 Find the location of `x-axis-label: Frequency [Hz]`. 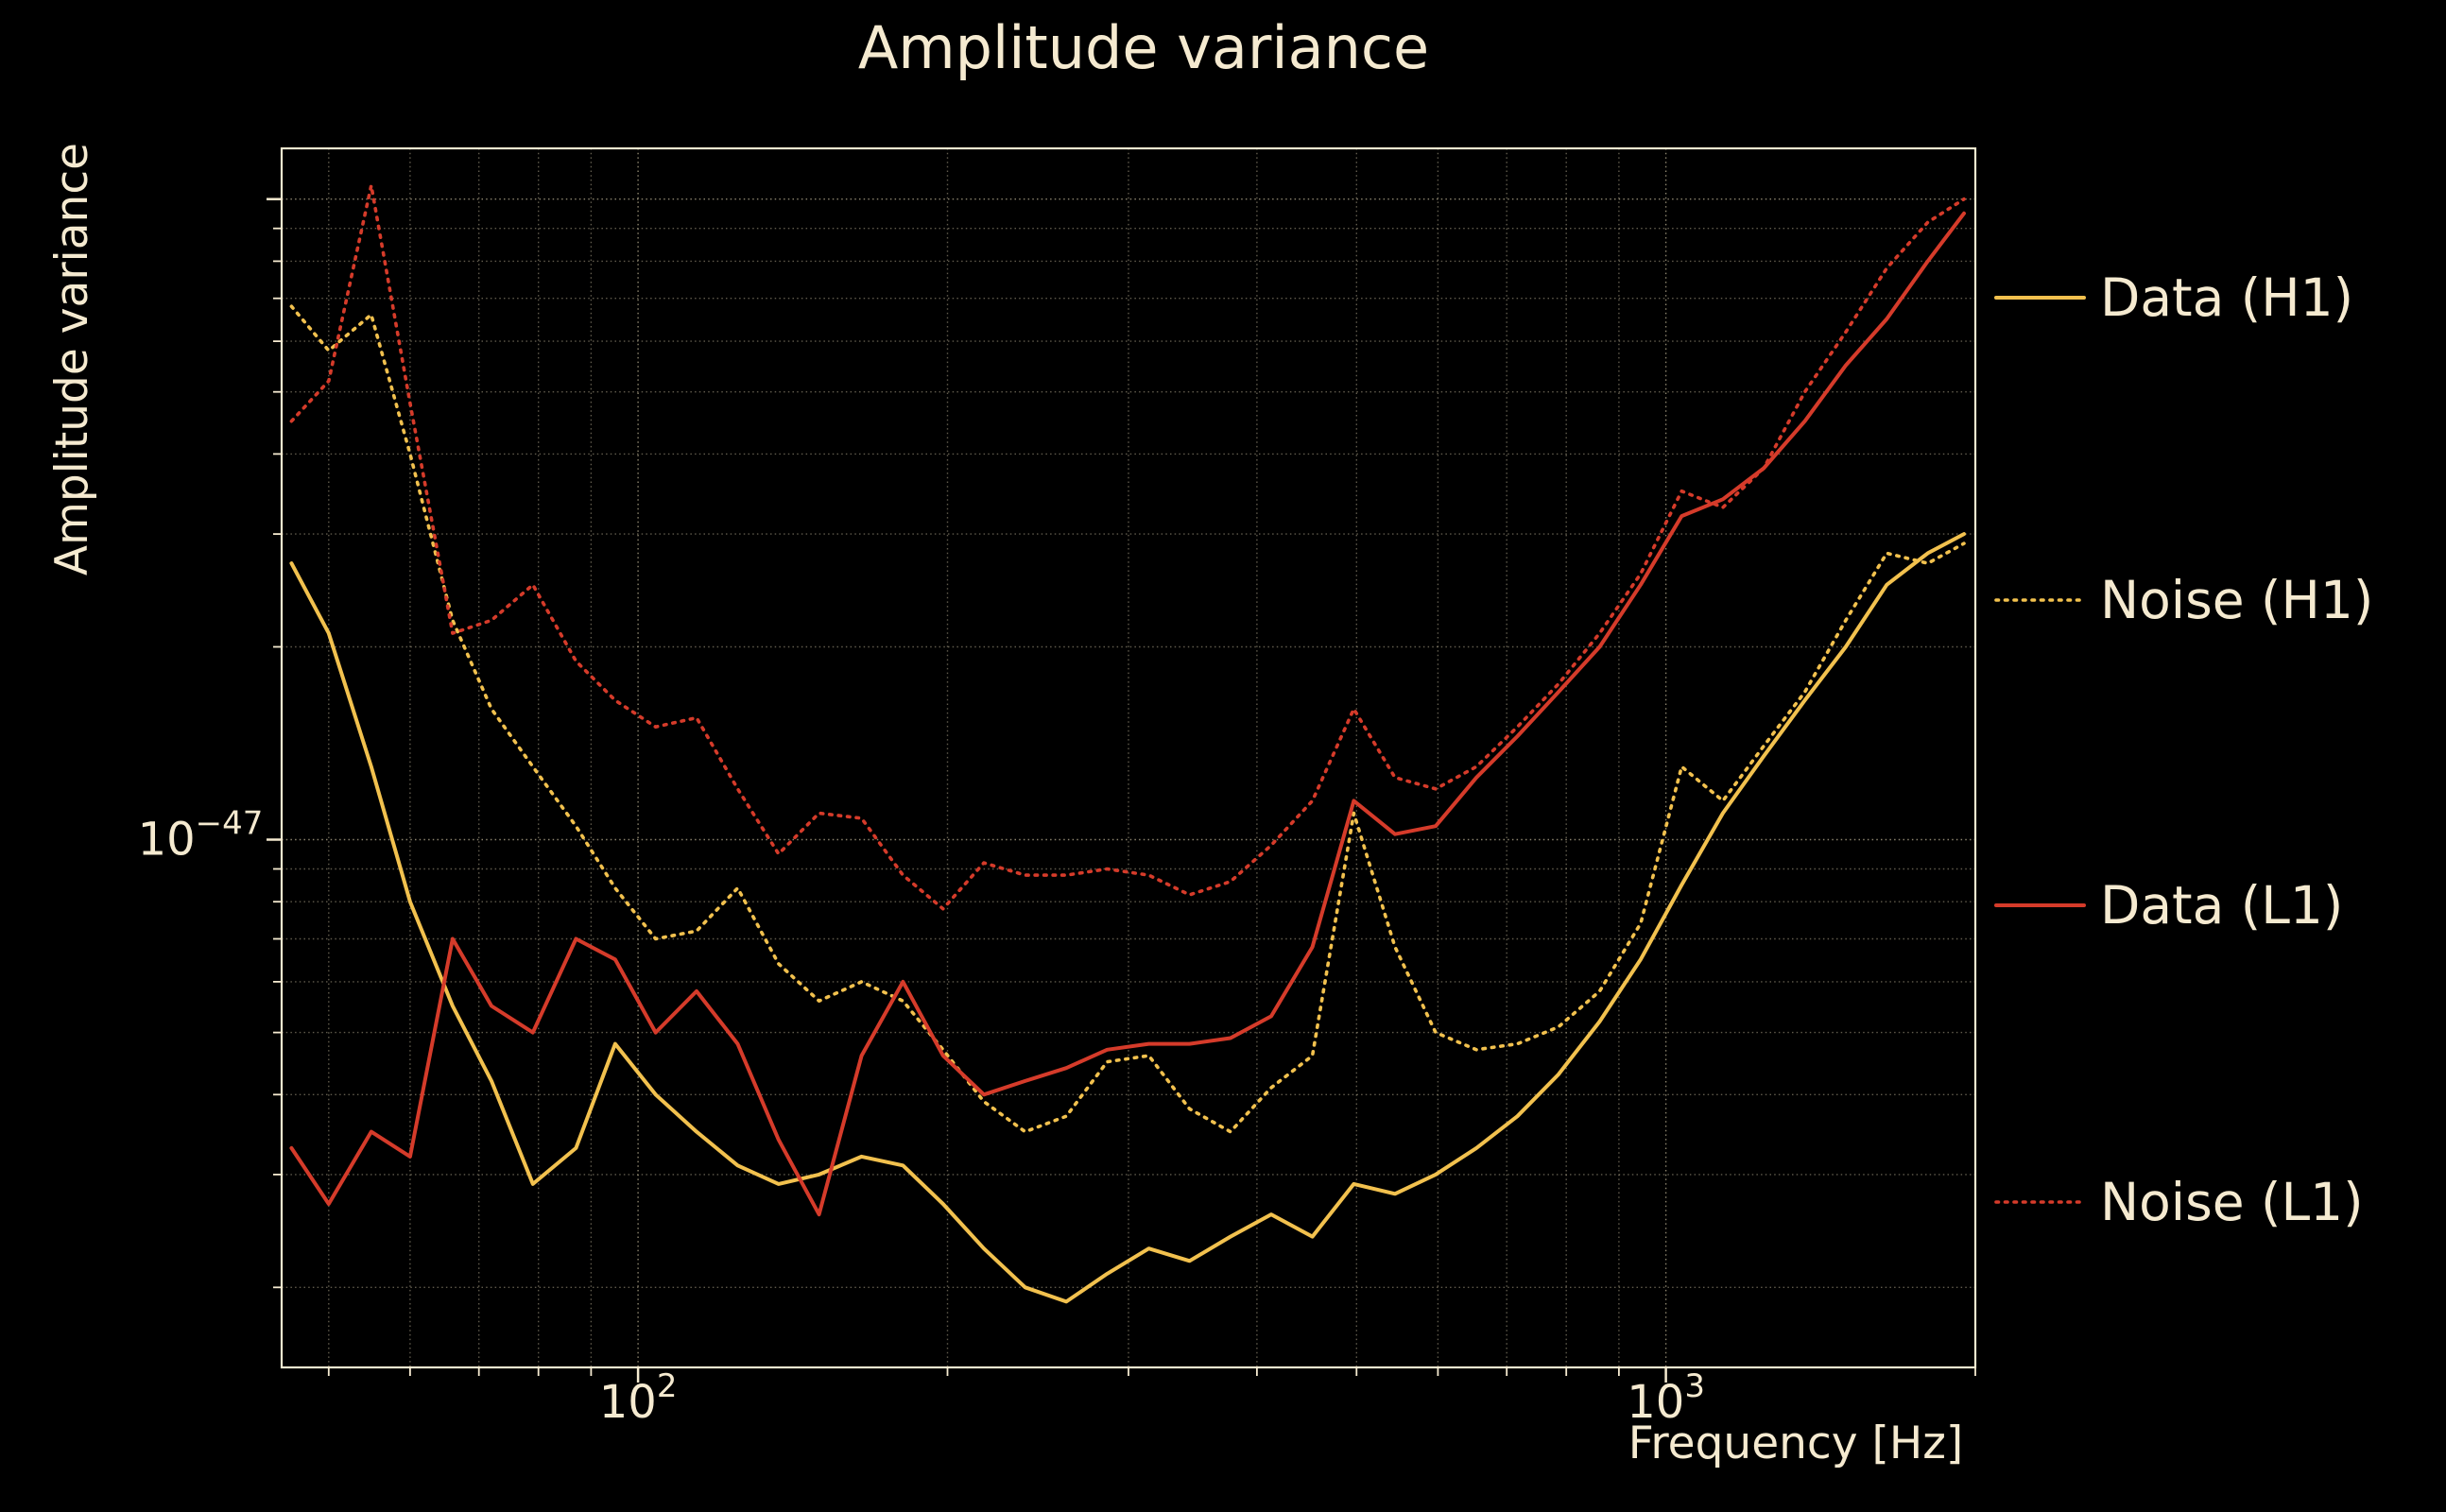

x-axis-label: Frequency [Hz] is located at coordinates (1795, 1443).